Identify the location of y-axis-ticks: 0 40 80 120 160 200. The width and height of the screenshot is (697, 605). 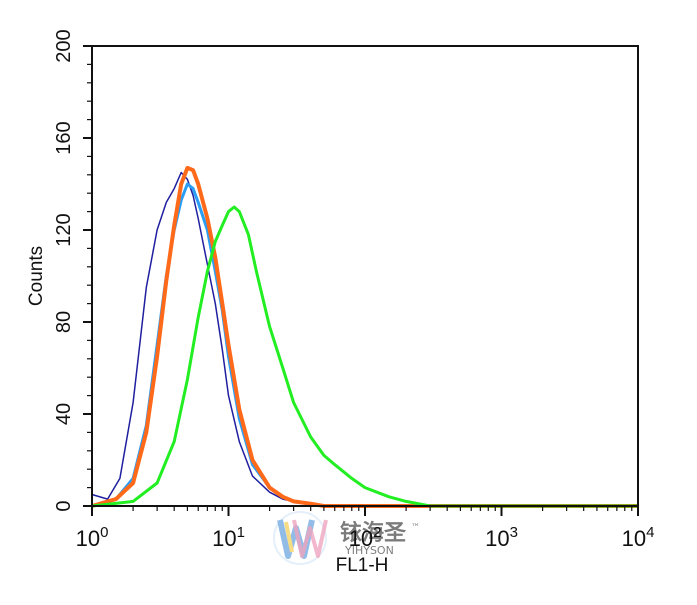
(72, 270).